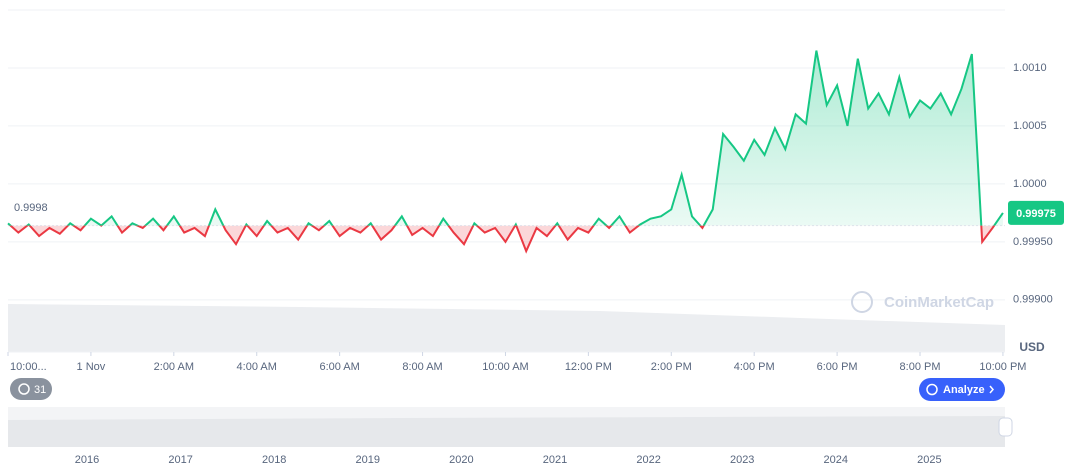  Describe the element at coordinates (87, 460) in the screenshot. I see `navigator-year: 2016` at that location.